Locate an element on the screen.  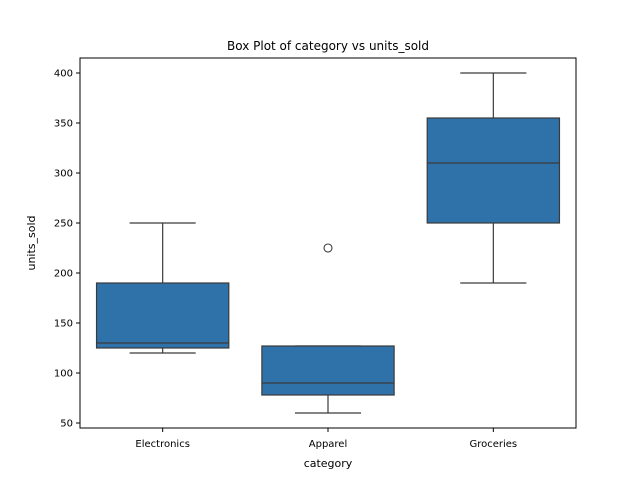
y-axis-label: units_sold is located at coordinates (31, 242).